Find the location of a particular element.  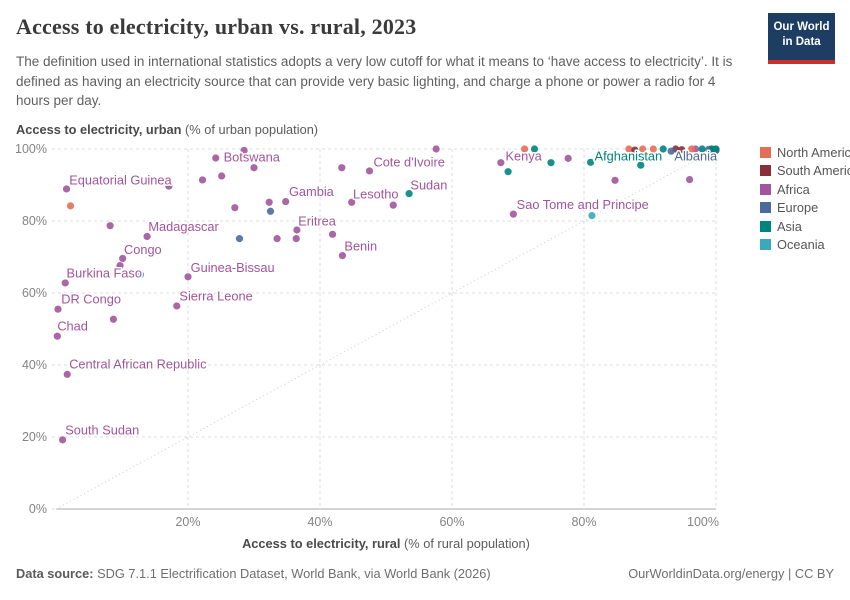

data-point-burkina-faso is located at coordinates (65, 283).